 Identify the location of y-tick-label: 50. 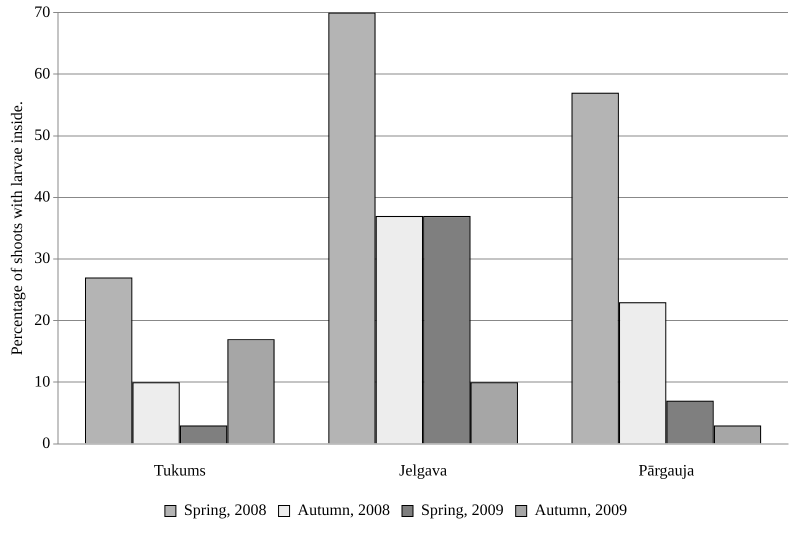
(42, 135).